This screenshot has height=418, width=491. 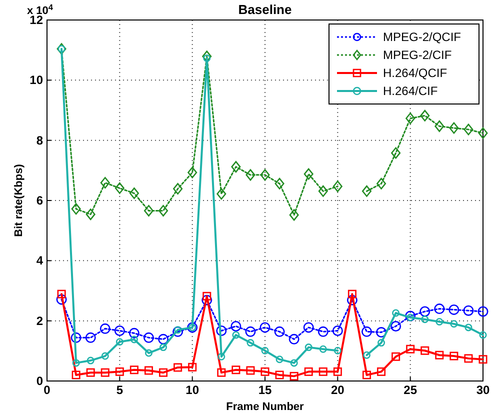 What do you see at coordinates (417, 55) in the screenshot?
I see `legend-label: MPEG-2/CIF` at bounding box center [417, 55].